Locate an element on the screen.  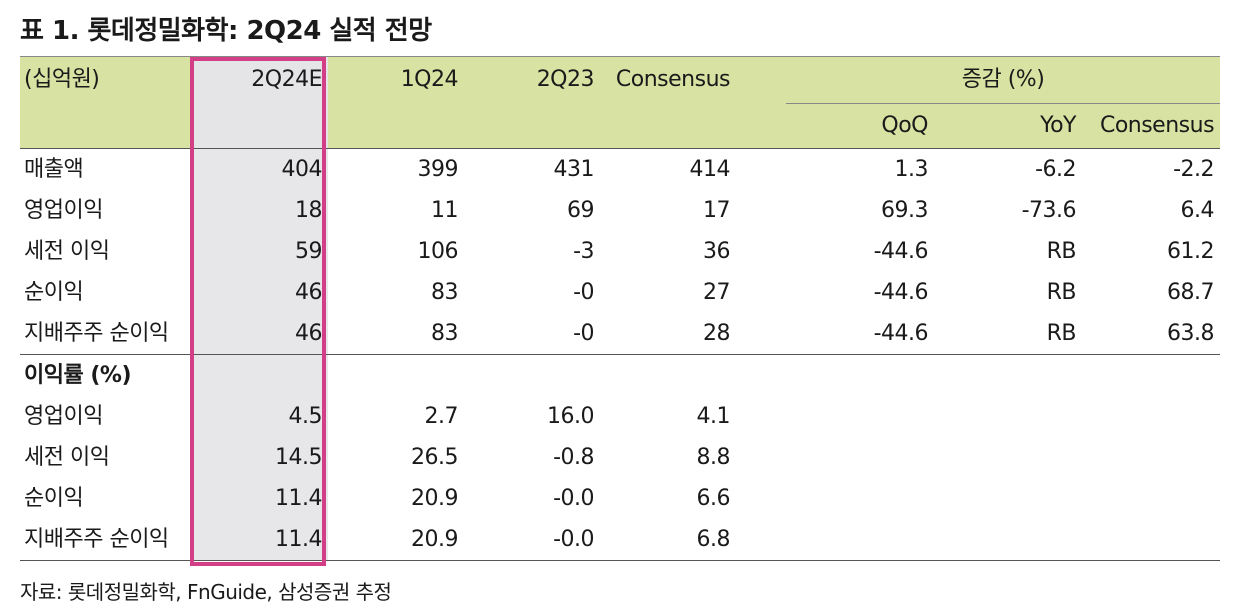
cell-value: -3 is located at coordinates (583, 251).